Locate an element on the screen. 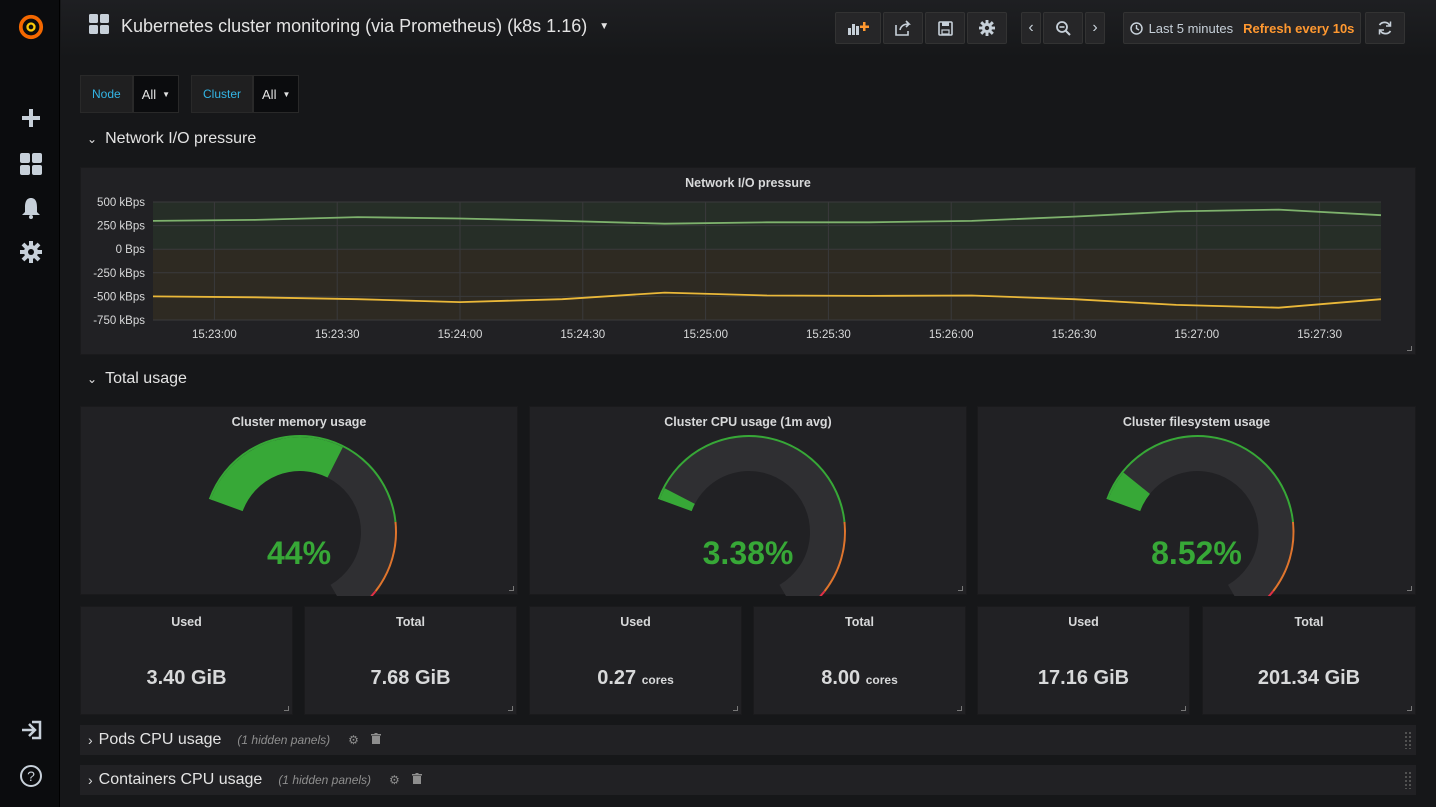  gauge-track is located at coordinates (751, 516).